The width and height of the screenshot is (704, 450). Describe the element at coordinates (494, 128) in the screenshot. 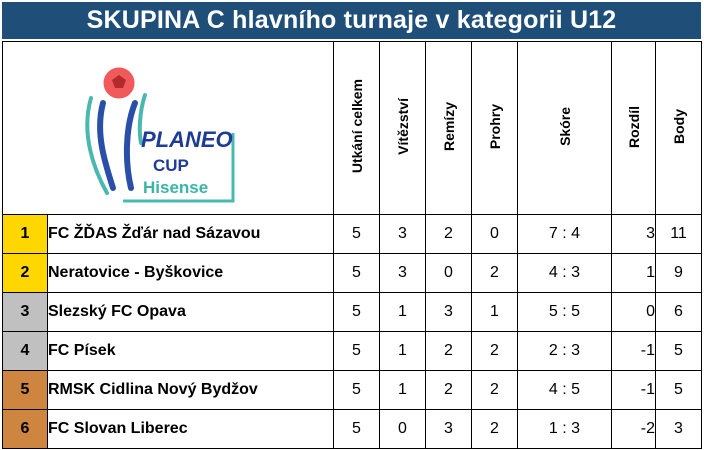

I see `header-losses: Prohry` at that location.